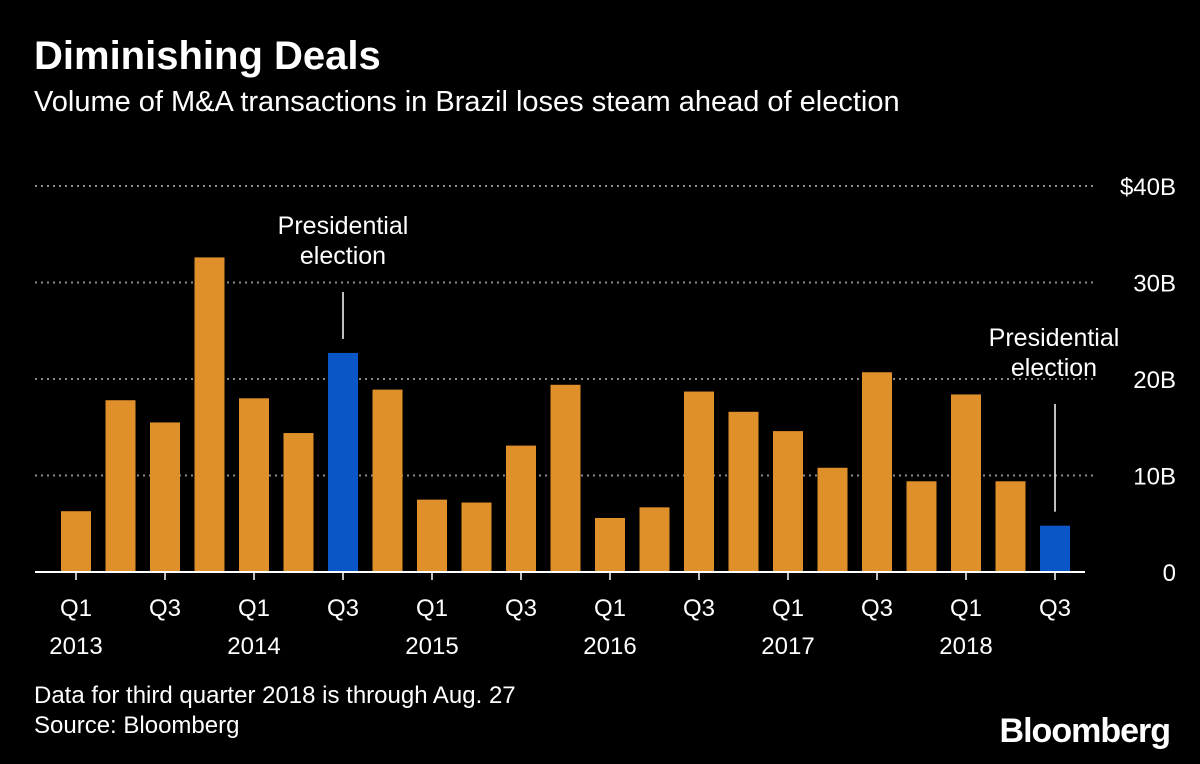 The image size is (1200, 764). What do you see at coordinates (521, 508) in the screenshot?
I see `bar-q3-2015` at bounding box center [521, 508].